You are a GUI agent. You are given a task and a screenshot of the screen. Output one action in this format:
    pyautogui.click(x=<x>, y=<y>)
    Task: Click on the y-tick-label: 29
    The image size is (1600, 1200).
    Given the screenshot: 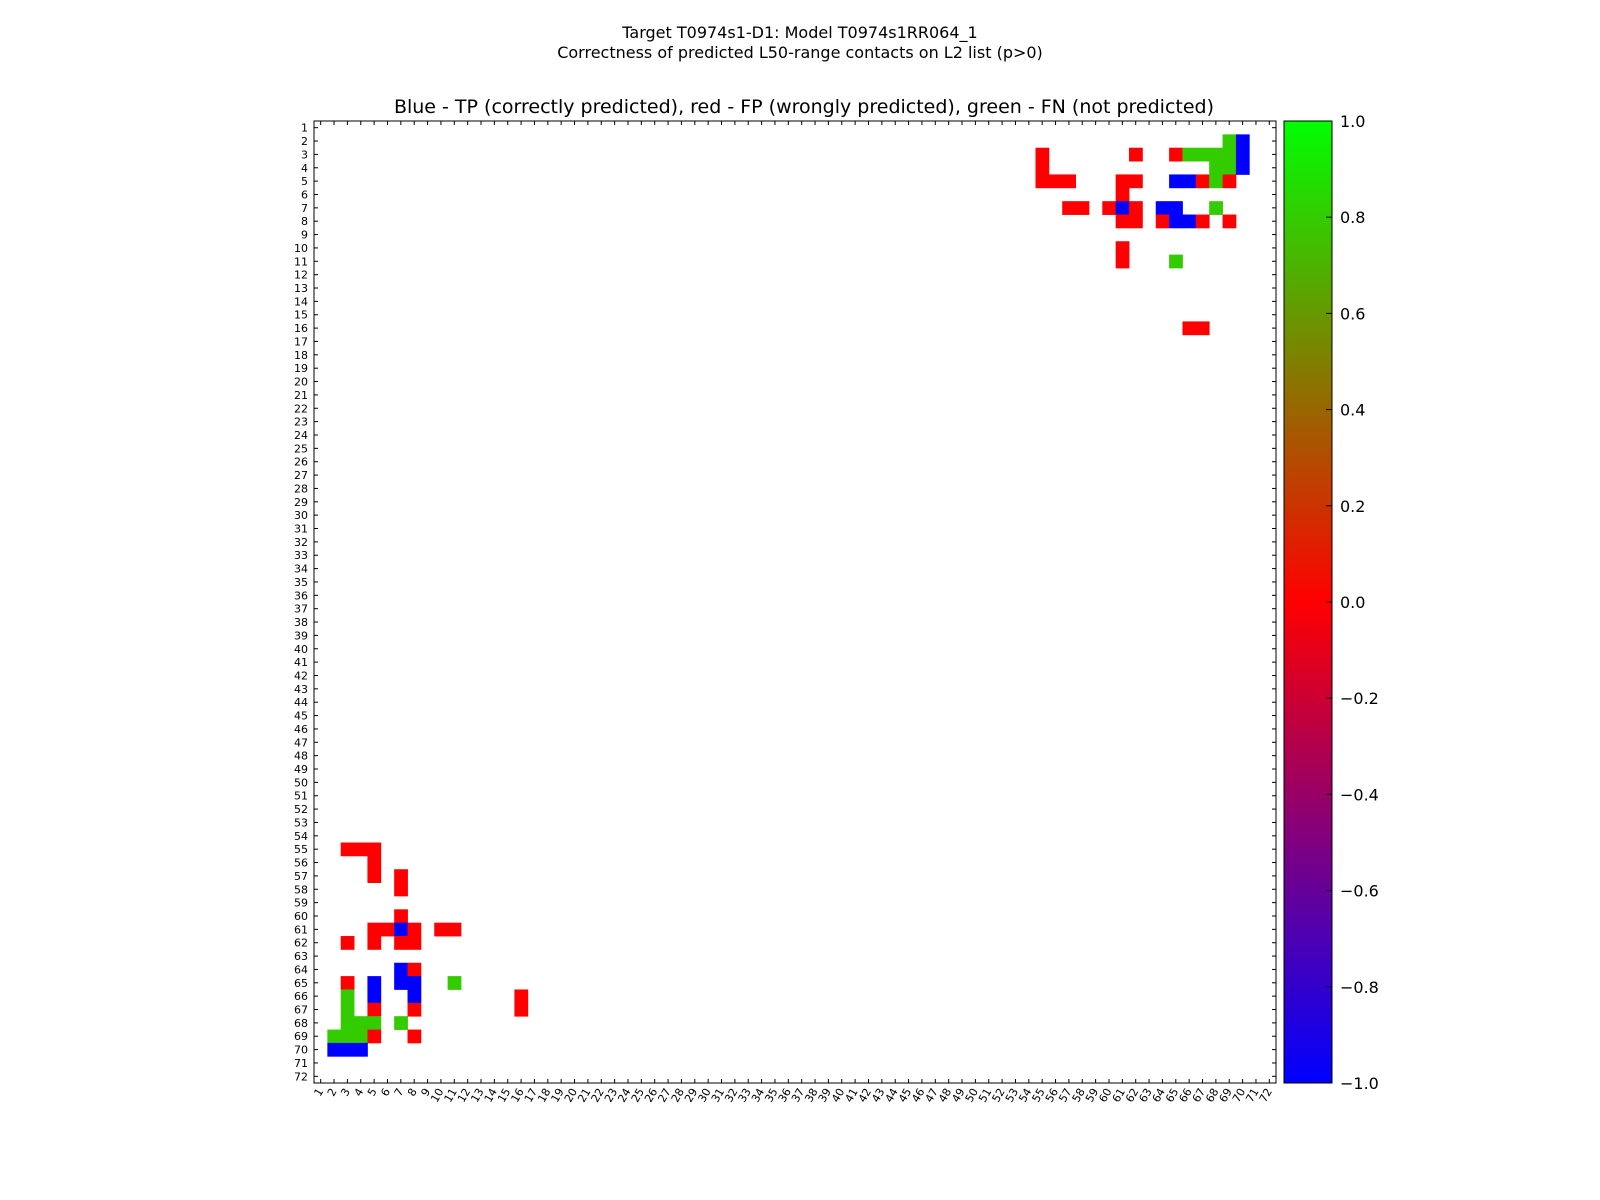 What is the action you would take?
    pyautogui.click(x=301, y=502)
    